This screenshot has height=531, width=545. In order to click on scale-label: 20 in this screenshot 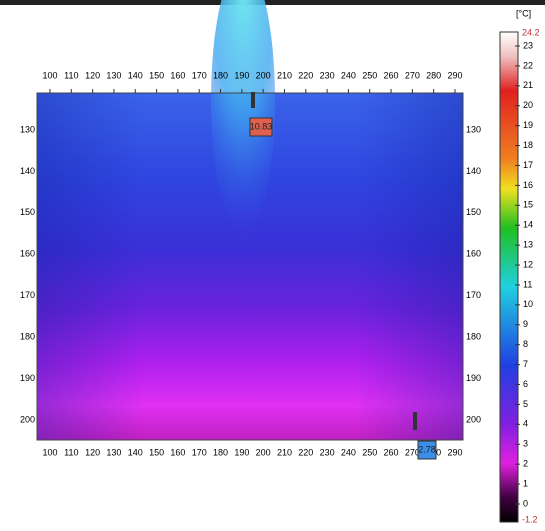, I will do `click(528, 105)`.